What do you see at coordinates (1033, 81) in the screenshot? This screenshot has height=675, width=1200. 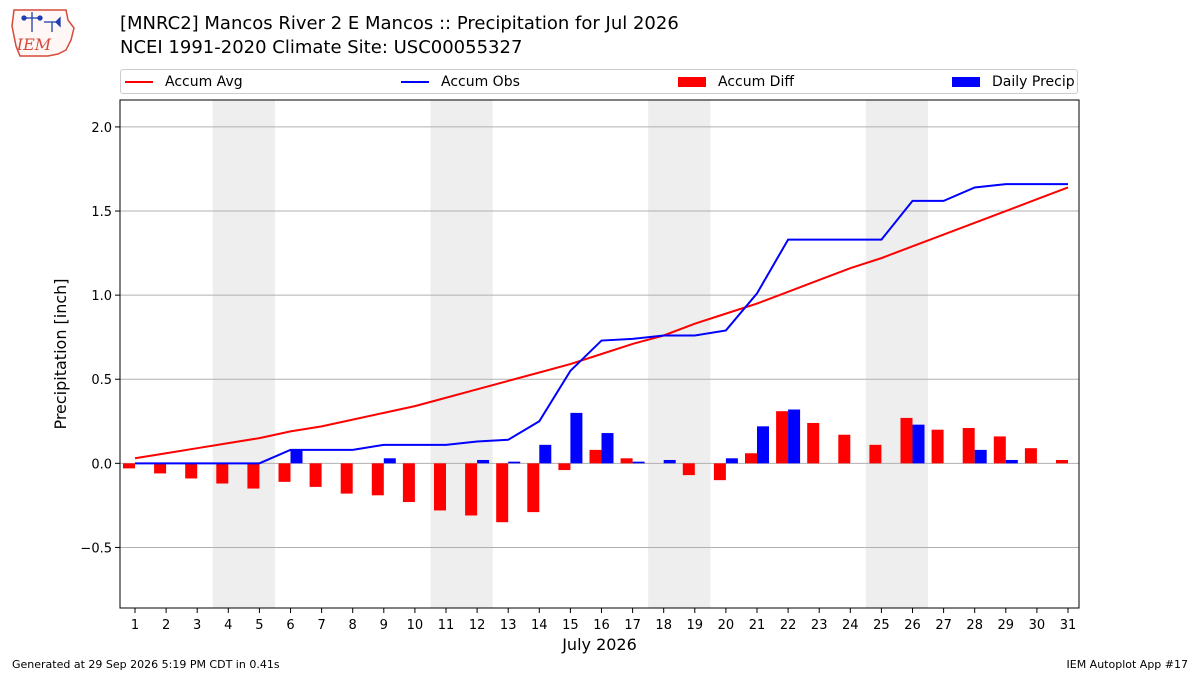 I see `legend-daily-precip-label: Daily Precip` at bounding box center [1033, 81].